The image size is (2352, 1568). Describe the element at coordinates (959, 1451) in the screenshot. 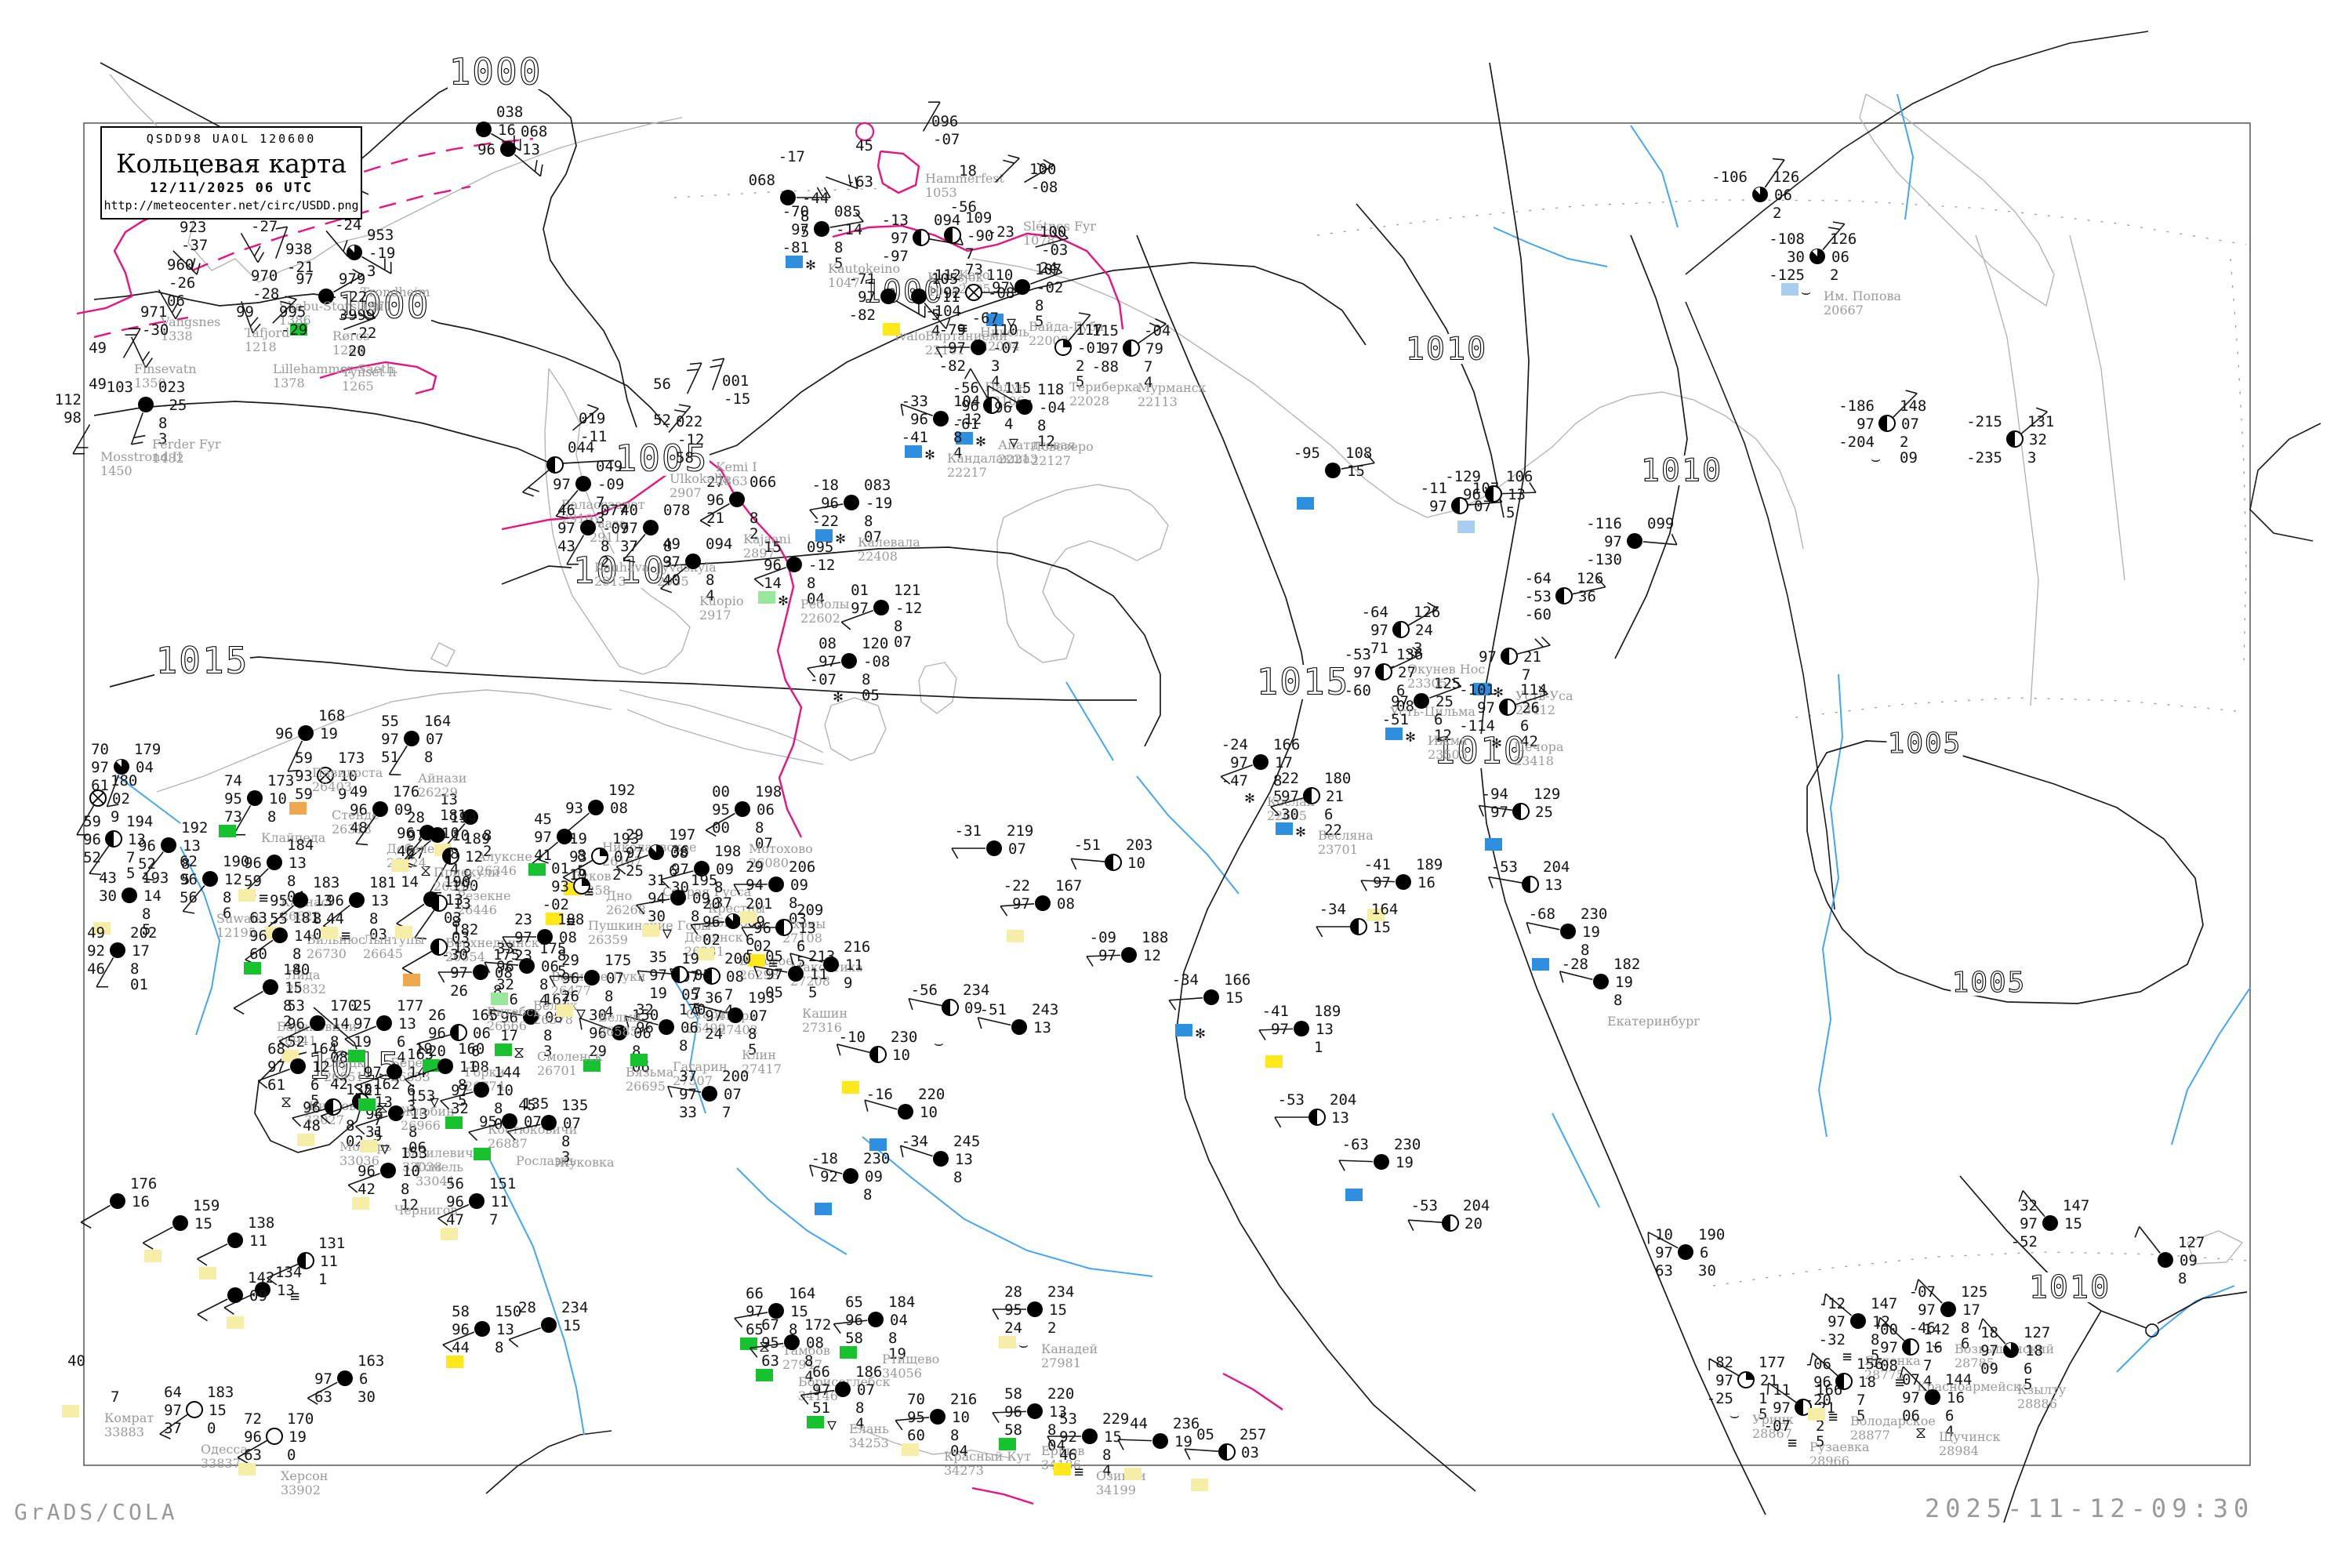

I see `svg-text: 04` at that location.